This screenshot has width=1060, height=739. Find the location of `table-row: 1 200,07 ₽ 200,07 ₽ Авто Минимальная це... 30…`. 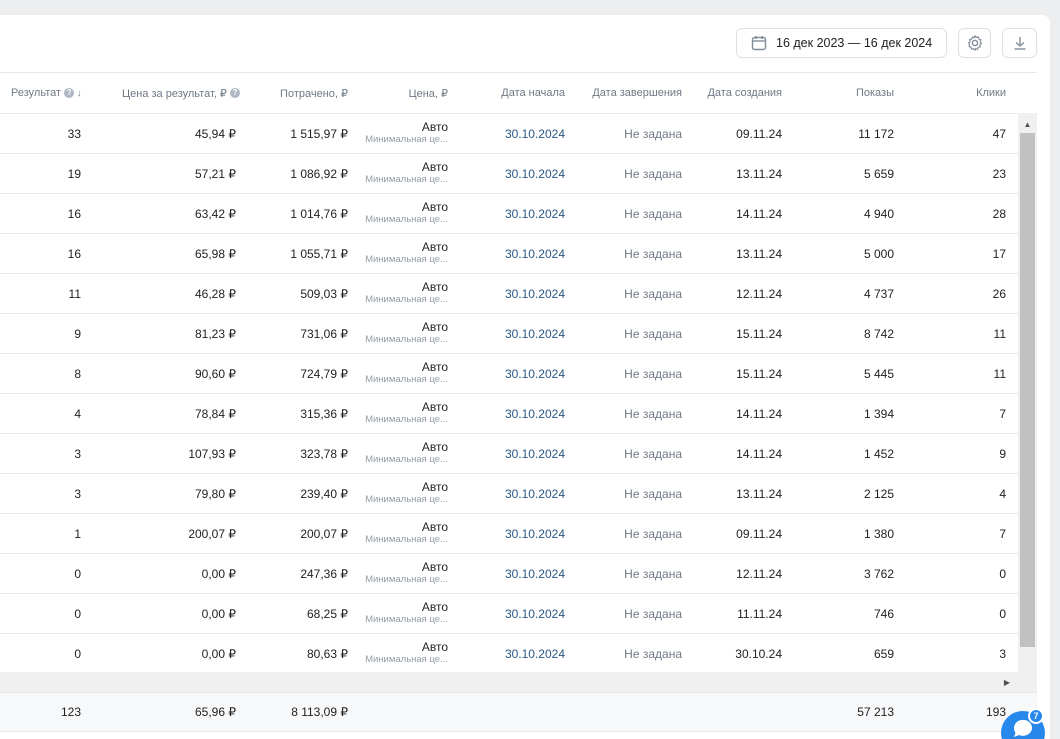

table-row: 1 200,07 ₽ 200,07 ₽ Авто Минимальная це... 30… is located at coordinates (518, 534).